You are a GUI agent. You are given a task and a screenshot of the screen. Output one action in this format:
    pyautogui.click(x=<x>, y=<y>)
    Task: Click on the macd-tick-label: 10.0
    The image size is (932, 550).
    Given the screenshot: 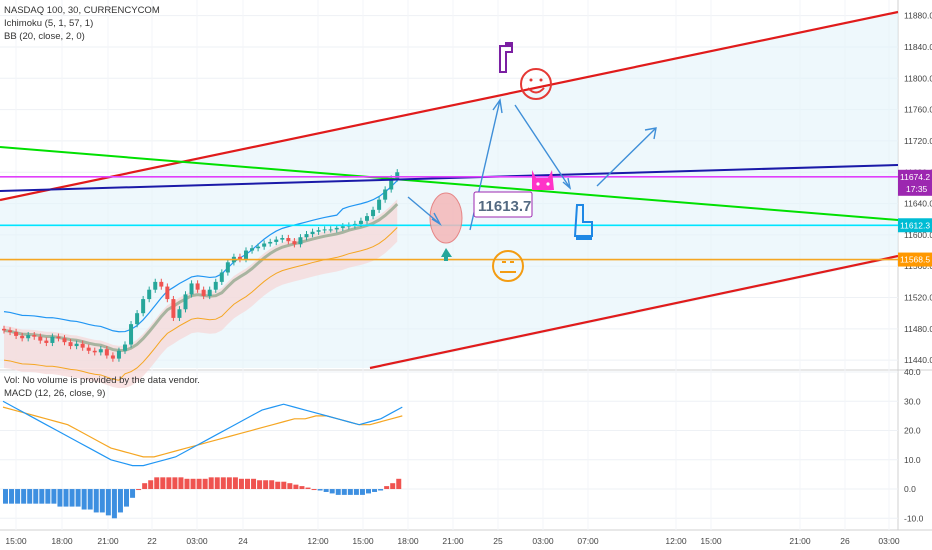 What is the action you would take?
    pyautogui.click(x=912, y=460)
    